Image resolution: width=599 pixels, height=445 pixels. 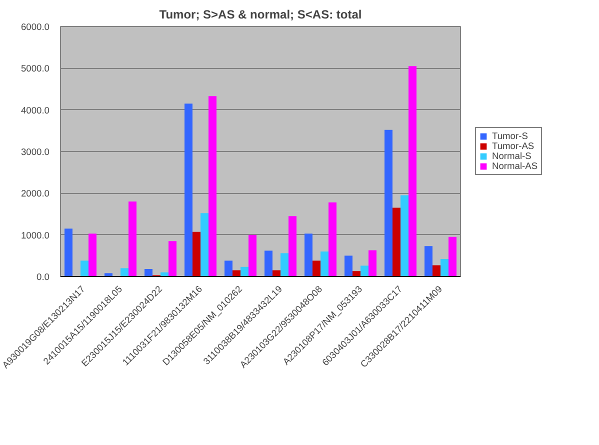 I want to click on y-tick-label: 0.0, so click(x=43, y=277).